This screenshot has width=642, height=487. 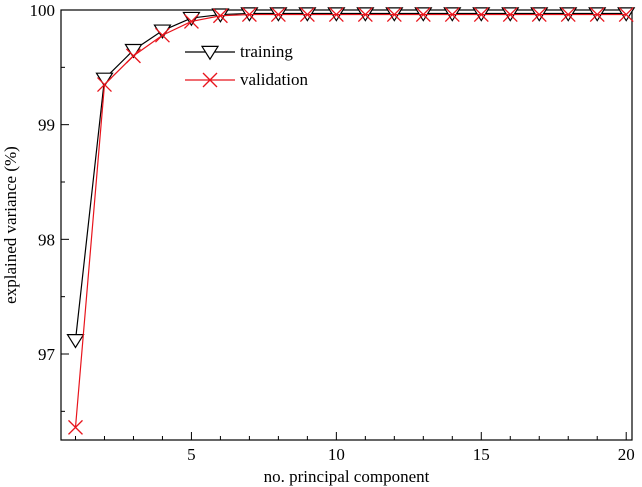 What do you see at coordinates (10, 225) in the screenshot?
I see `y-axis-title: explained variance (%)` at bounding box center [10, 225].